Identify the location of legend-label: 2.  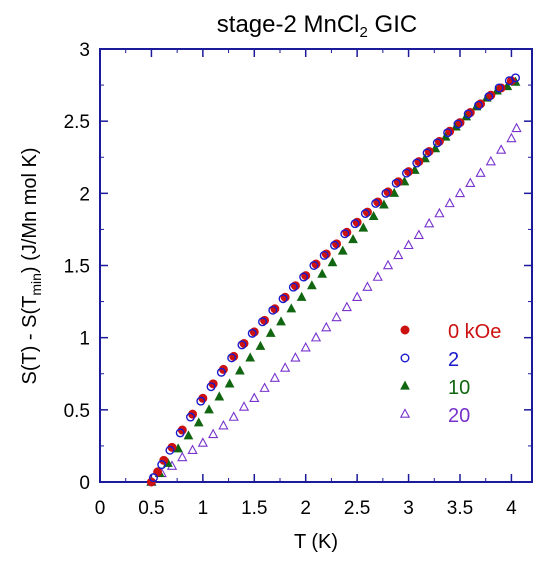
(453, 360).